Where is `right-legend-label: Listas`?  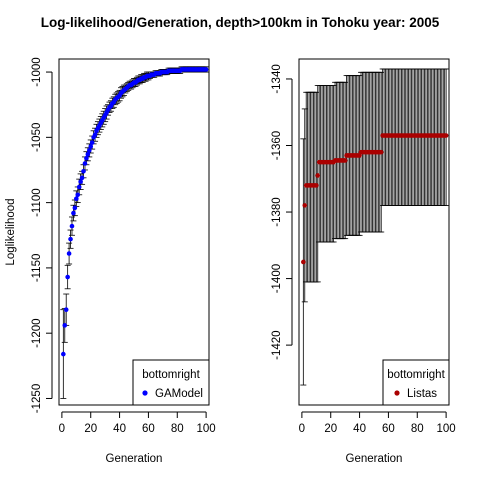
right-legend-label: Listas is located at coordinates (422, 394).